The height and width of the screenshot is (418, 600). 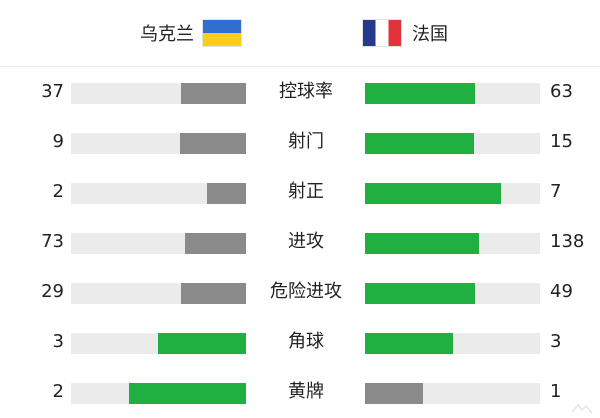 I want to click on home-stat-value: 37, so click(x=52, y=91).